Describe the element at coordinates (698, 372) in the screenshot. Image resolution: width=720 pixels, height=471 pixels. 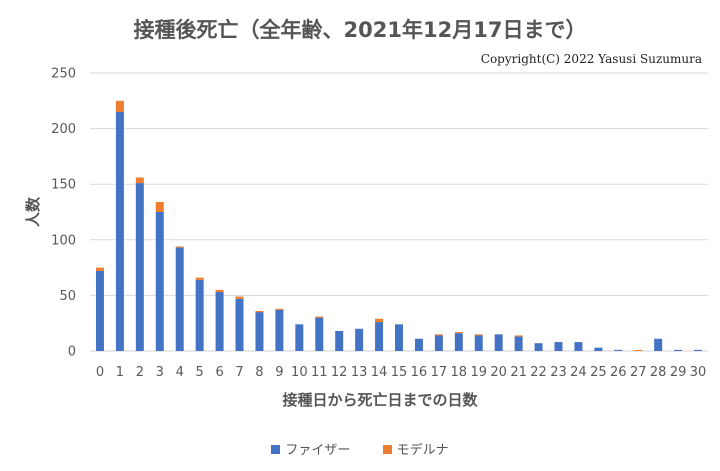
I see `x-tick-label: 30` at that location.